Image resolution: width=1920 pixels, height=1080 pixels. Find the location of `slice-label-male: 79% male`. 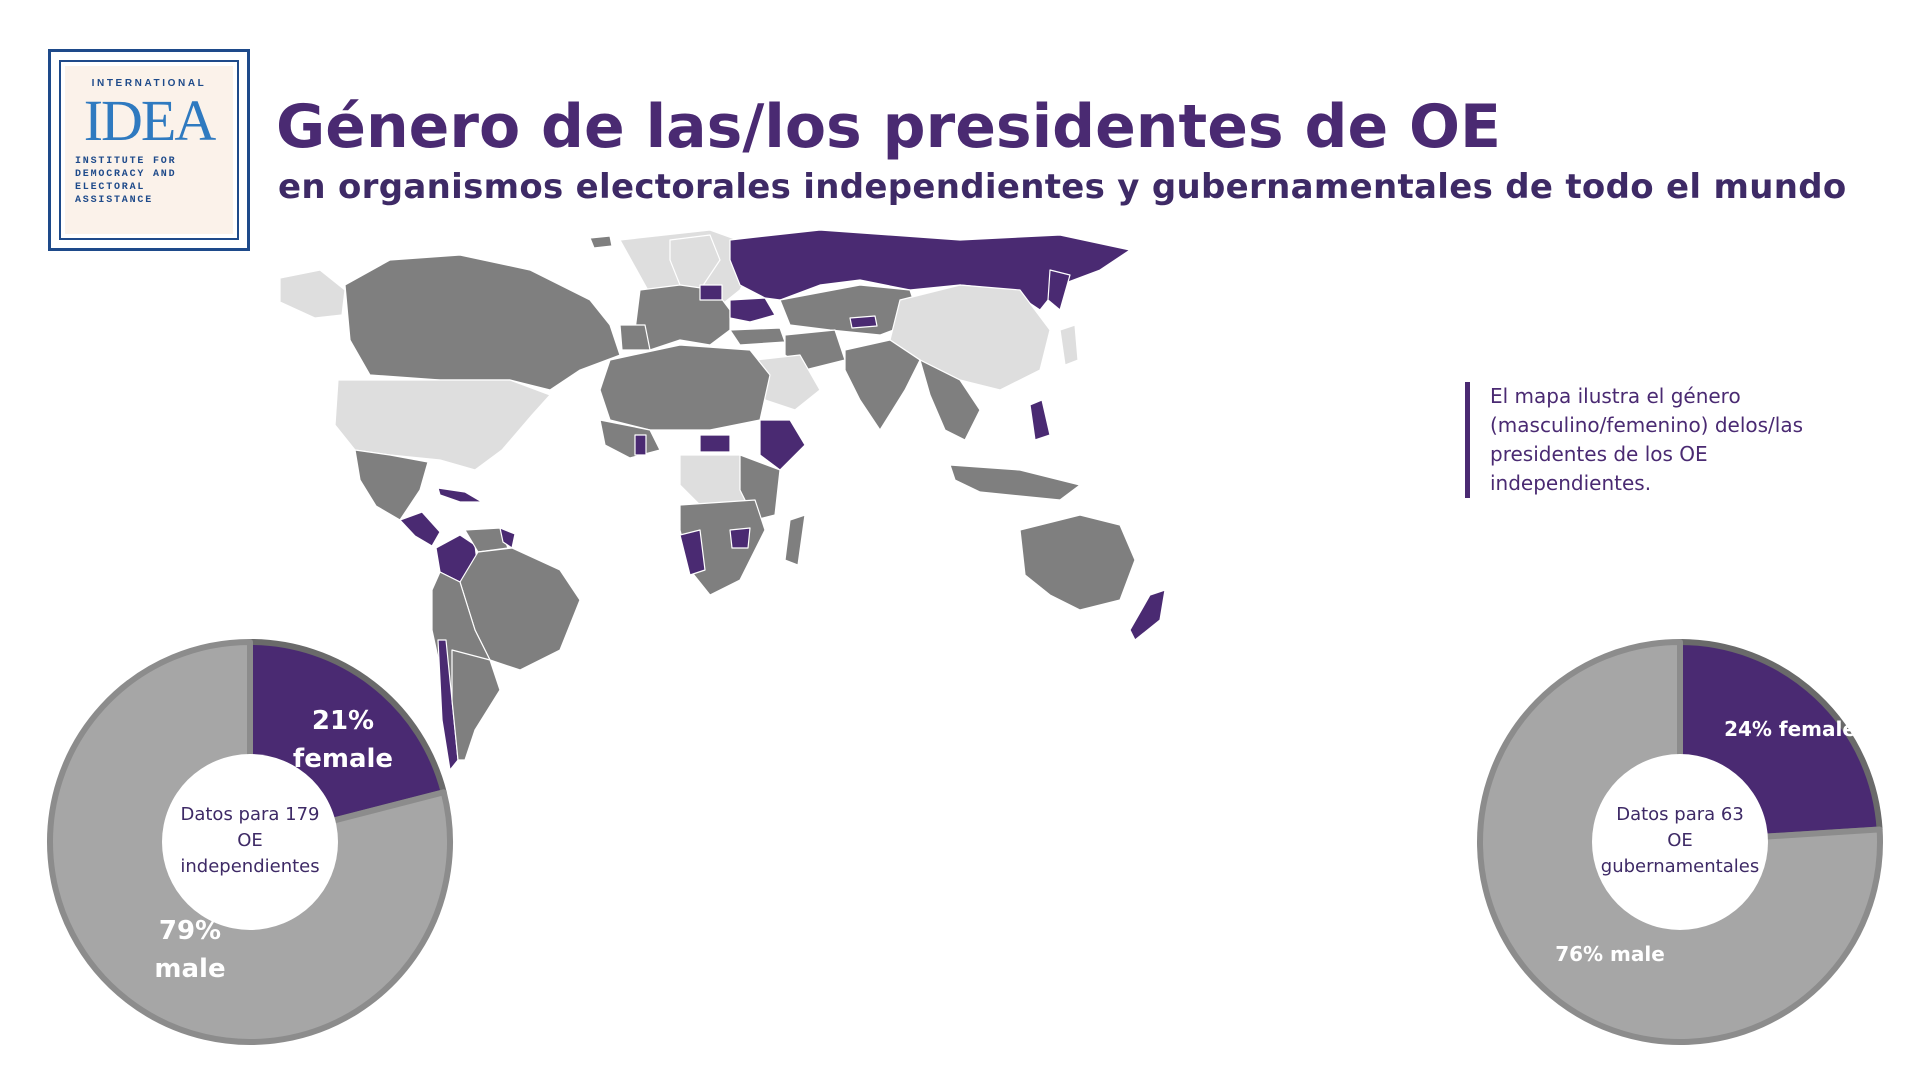

slice-label-male: 79% male is located at coordinates (190, 950).